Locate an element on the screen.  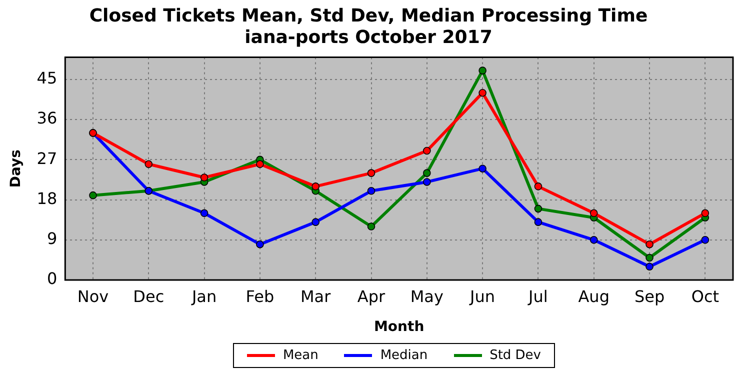
x-tick-label: Dec is located at coordinates (148, 296).